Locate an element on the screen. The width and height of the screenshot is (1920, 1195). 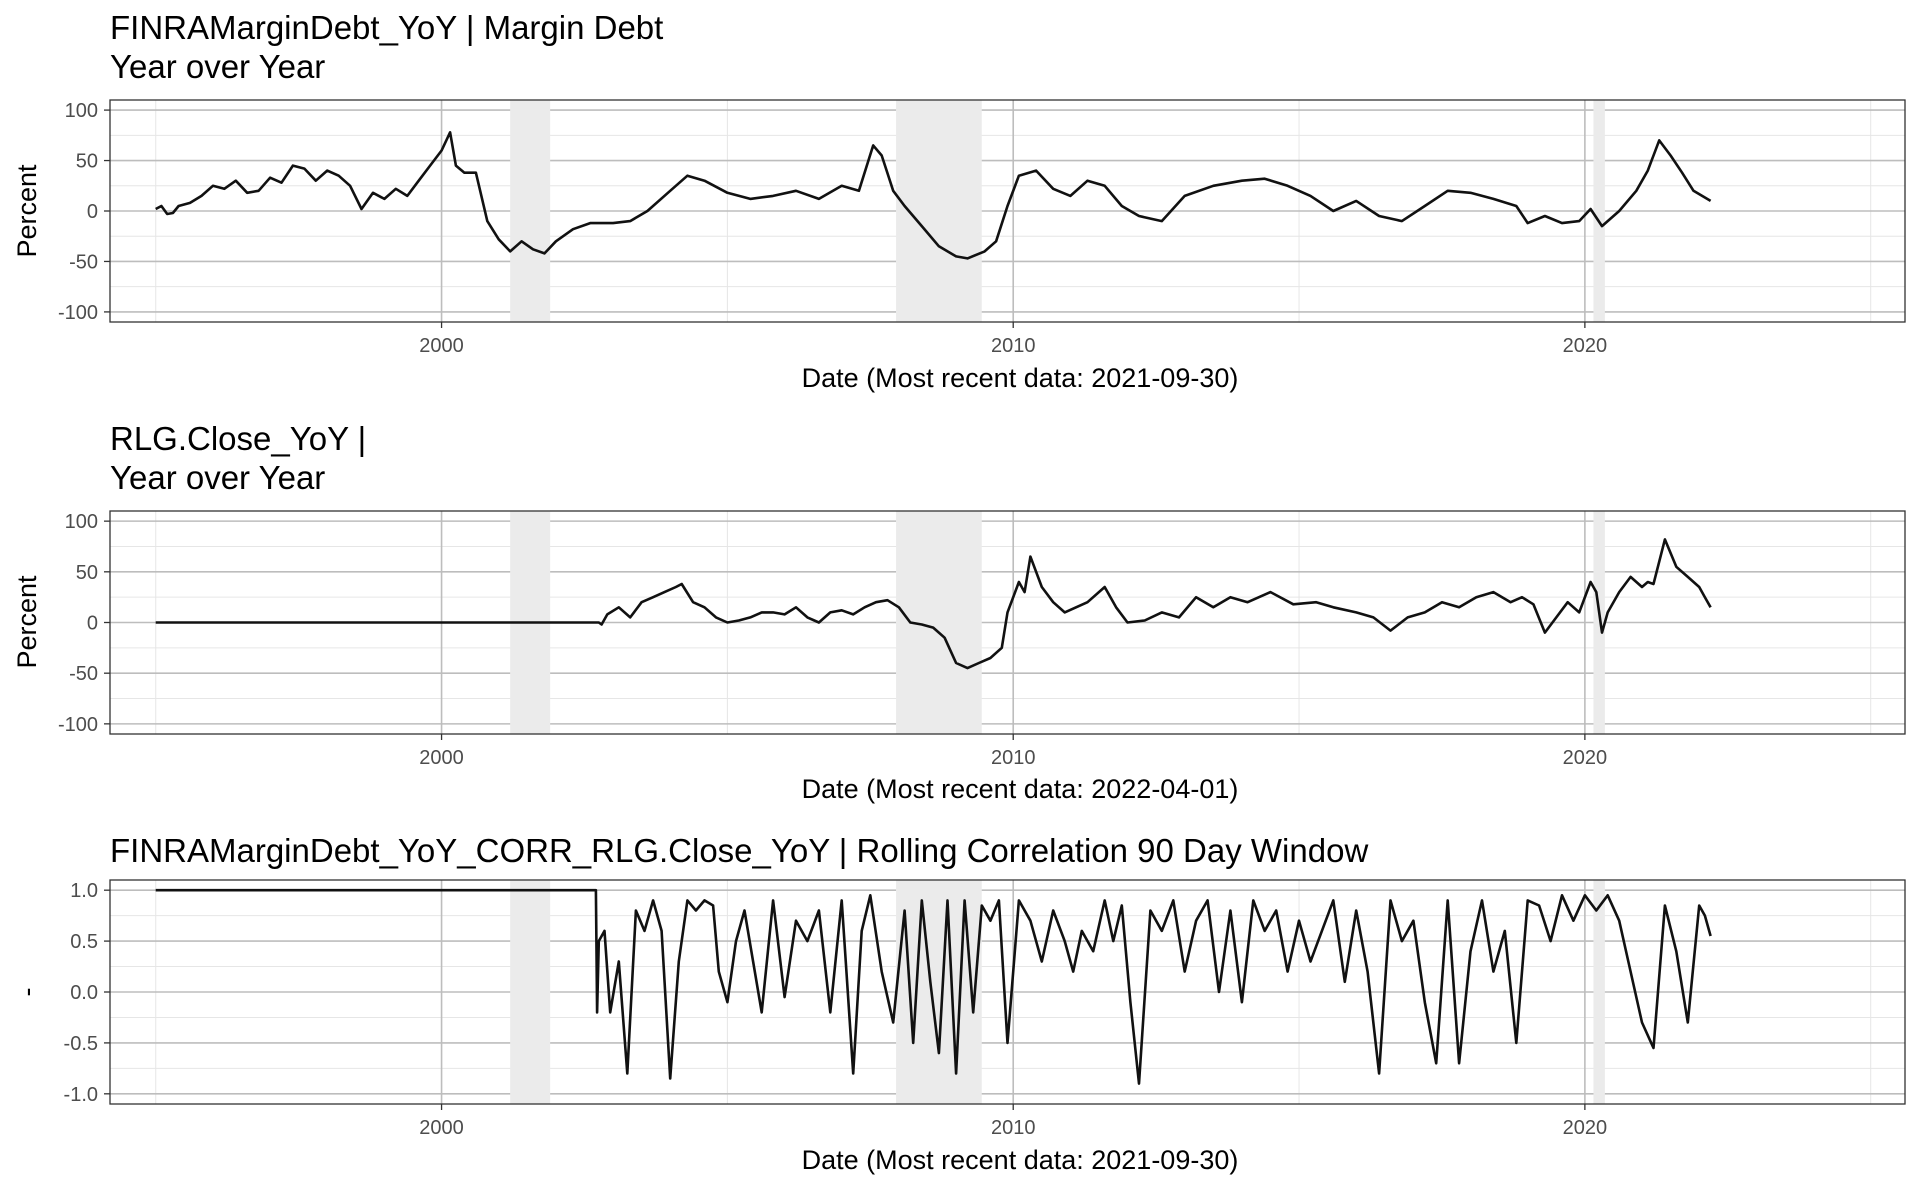
panel-2-title-line1: RLG.Close_YoY | is located at coordinates (238, 438).